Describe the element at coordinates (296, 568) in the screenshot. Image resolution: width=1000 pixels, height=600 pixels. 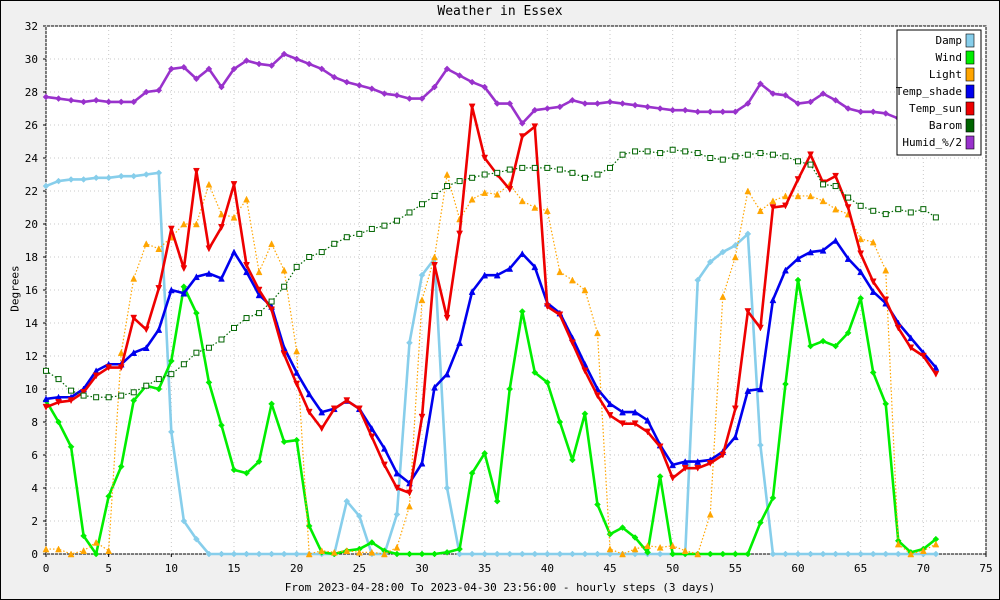
I see `x-tick-label: 20` at that location.